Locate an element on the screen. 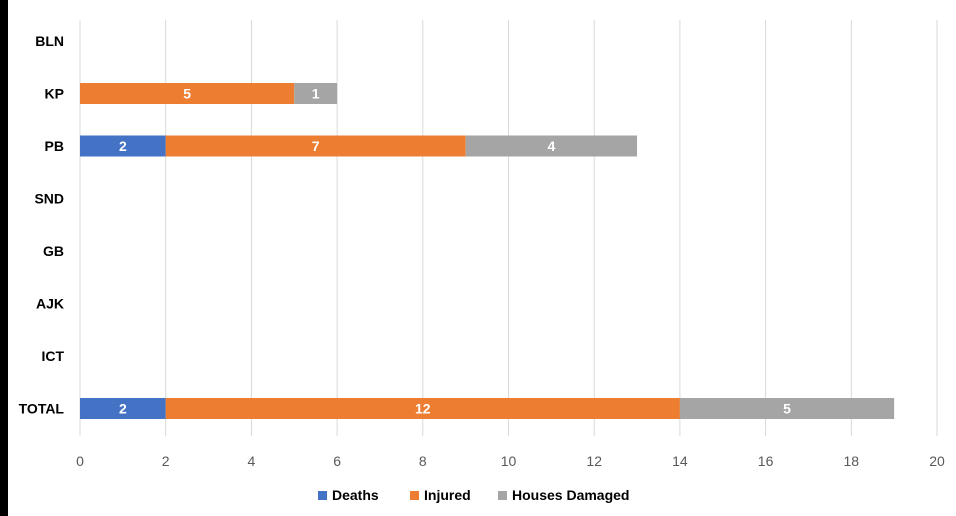 The height and width of the screenshot is (516, 956). category-label: AJK is located at coordinates (50, 304).